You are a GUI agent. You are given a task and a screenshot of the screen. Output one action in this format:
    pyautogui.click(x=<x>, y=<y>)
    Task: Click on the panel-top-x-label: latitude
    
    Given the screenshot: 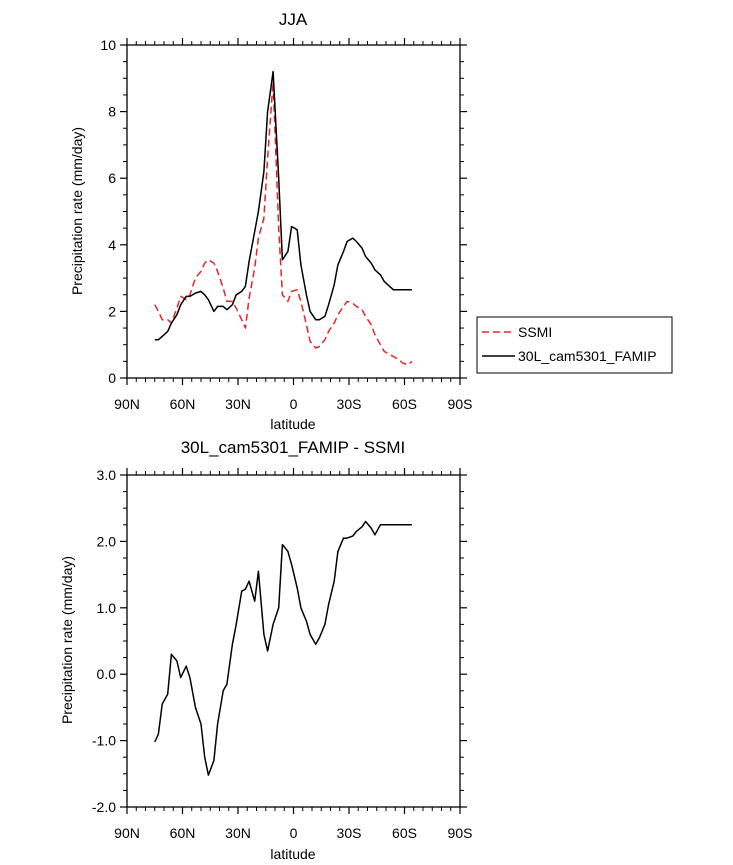 What is the action you would take?
    pyautogui.click(x=292, y=424)
    